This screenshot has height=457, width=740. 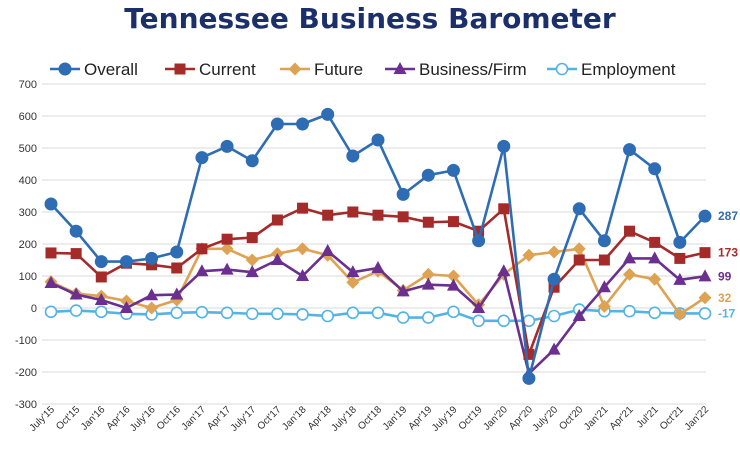 What do you see at coordinates (596, 418) in the screenshot?
I see `x-tick-label: Jan'21` at bounding box center [596, 418].